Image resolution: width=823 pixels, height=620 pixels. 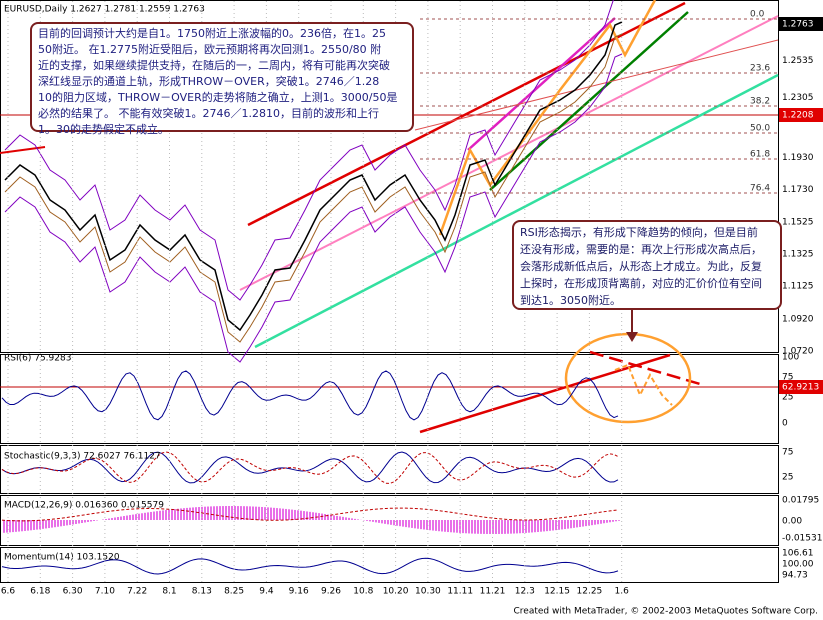 What do you see at coordinates (310, 514) in the screenshot?
I see `macd-signal` at bounding box center [310, 514].